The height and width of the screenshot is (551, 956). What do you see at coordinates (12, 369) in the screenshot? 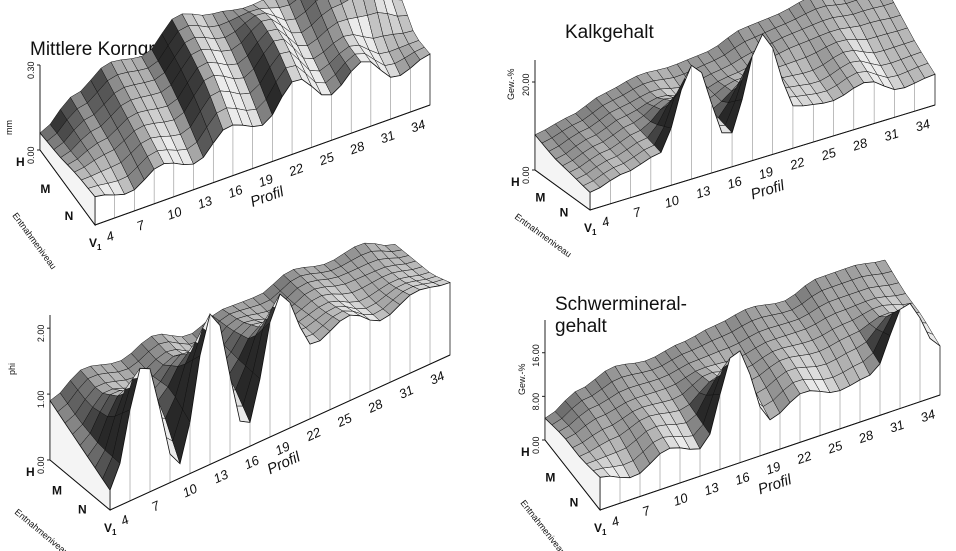
I see `y-axis-label: phi` at bounding box center [12, 369].